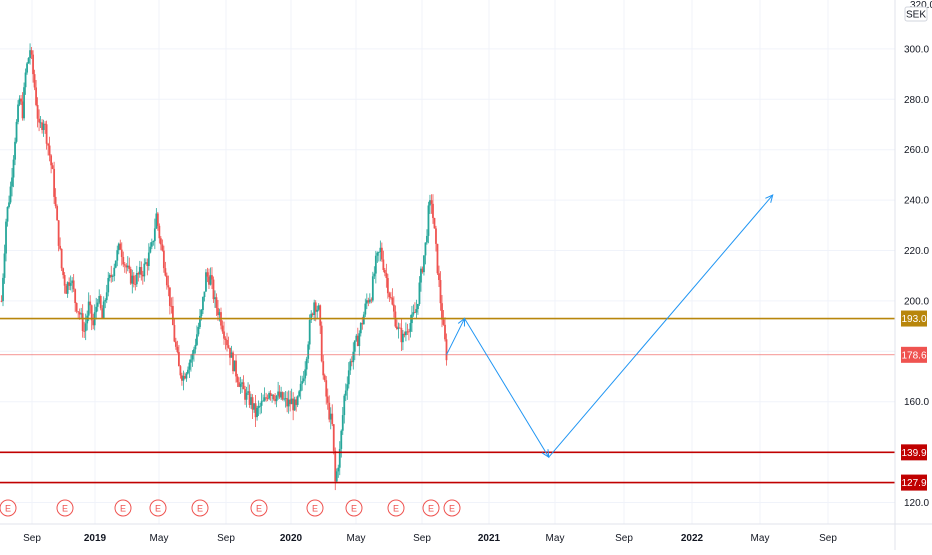 This screenshot has height=555, width=932. What do you see at coordinates (159, 538) in the screenshot?
I see `time-tick-label: May` at bounding box center [159, 538].